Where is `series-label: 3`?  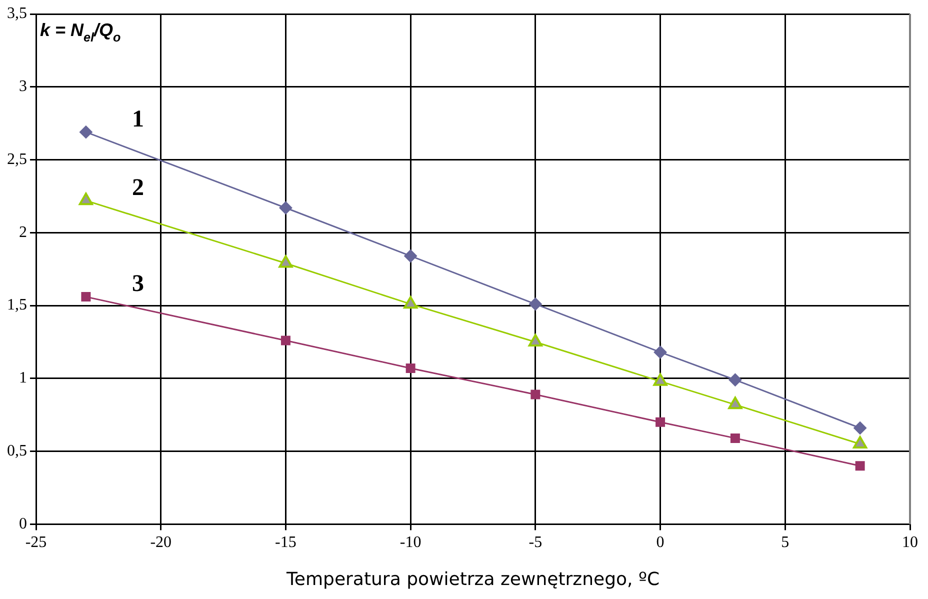 series-label: 3 is located at coordinates (138, 284).